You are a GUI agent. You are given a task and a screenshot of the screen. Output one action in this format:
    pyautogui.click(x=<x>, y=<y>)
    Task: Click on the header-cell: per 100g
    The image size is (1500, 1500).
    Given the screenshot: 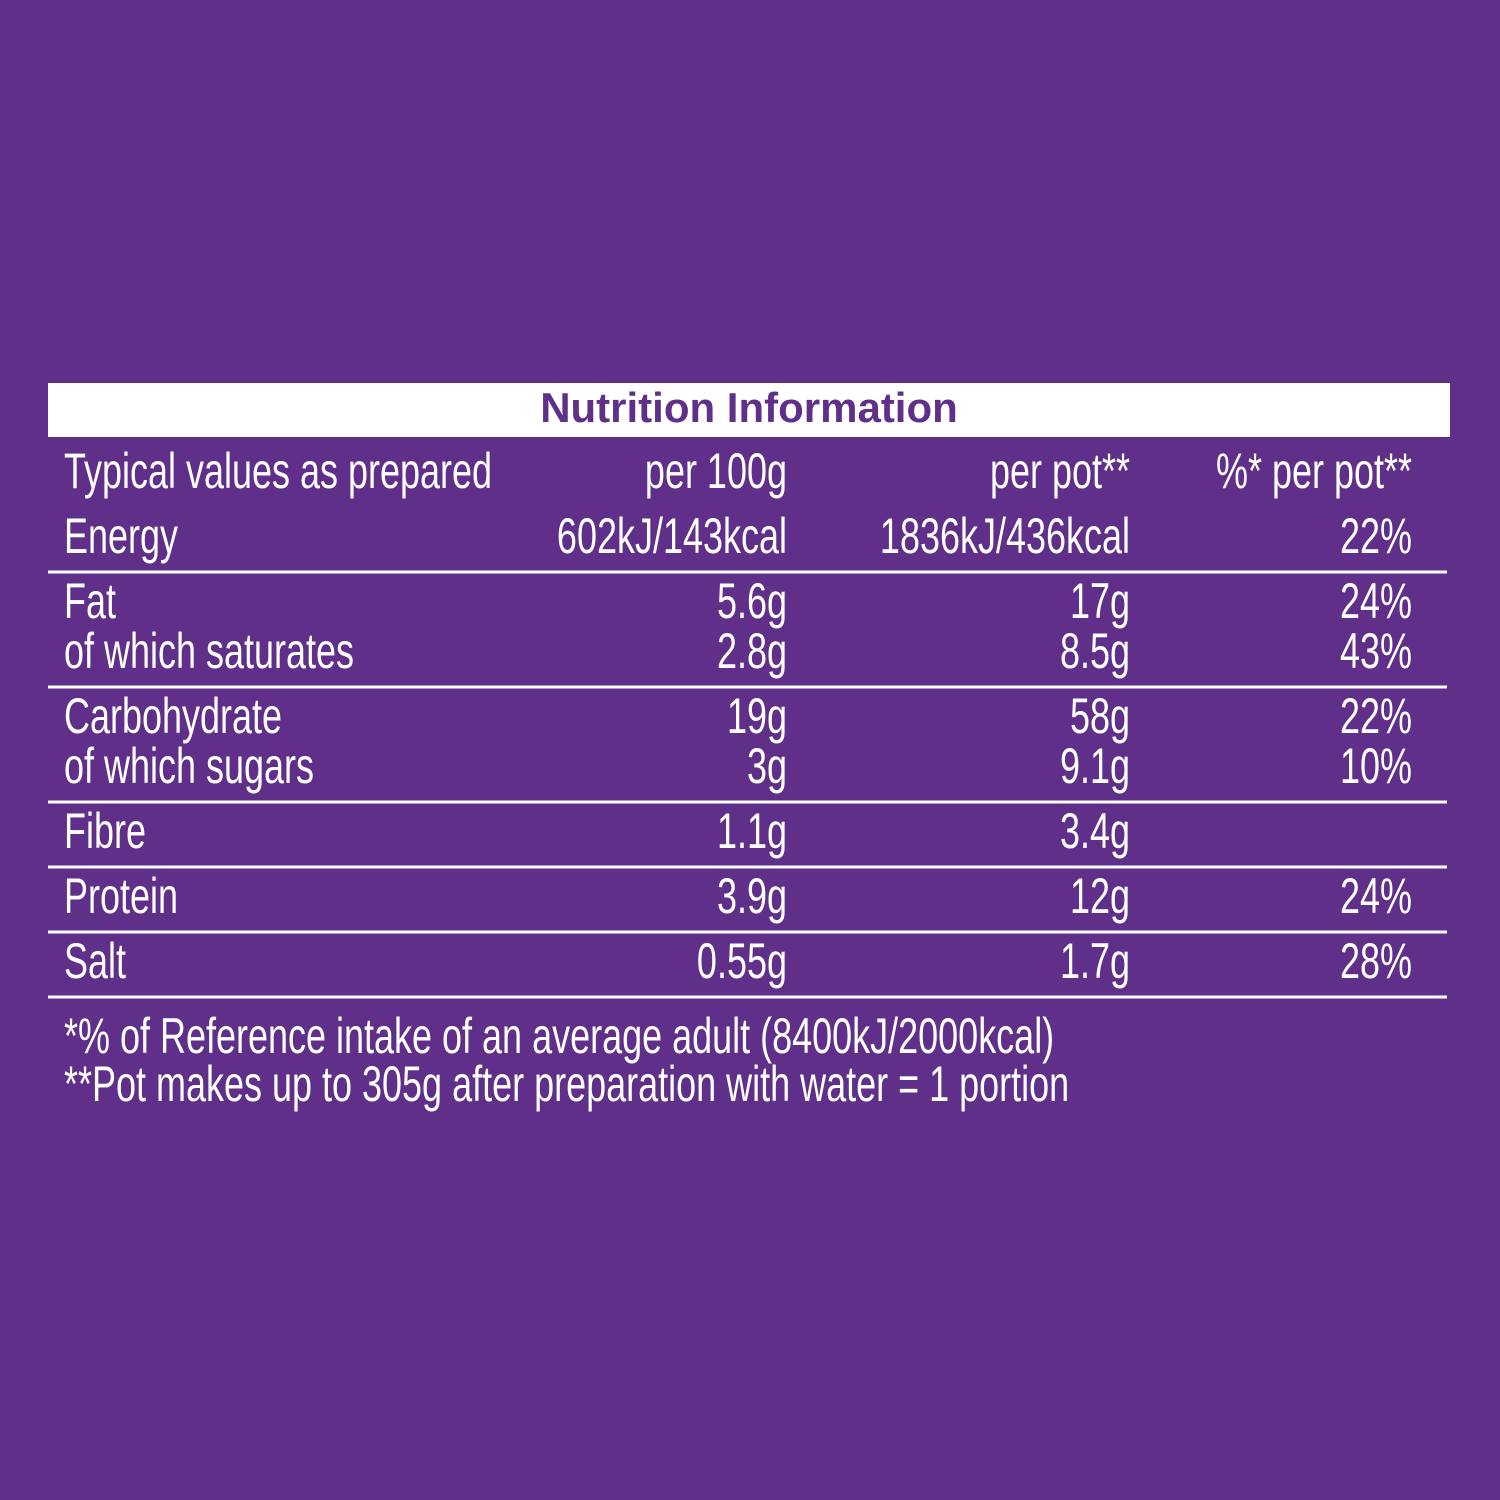 What is the action you would take?
    pyautogui.click(x=716, y=472)
    